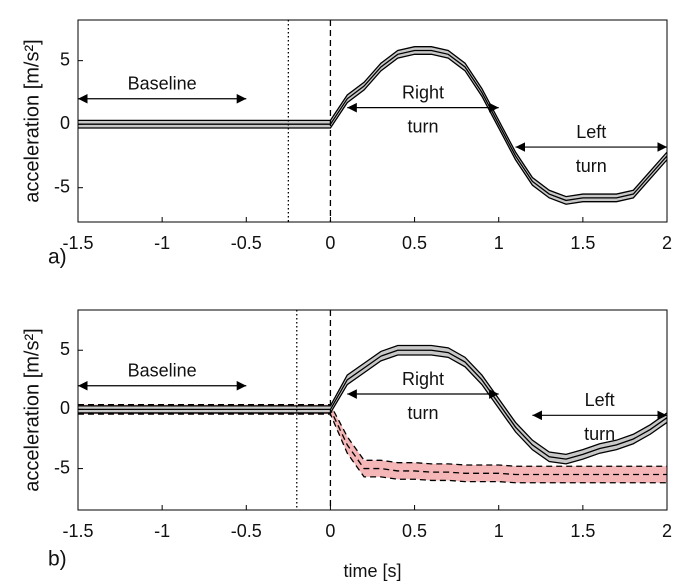  Describe the element at coordinates (57, 559) in the screenshot. I see `panel-label: b)` at that location.